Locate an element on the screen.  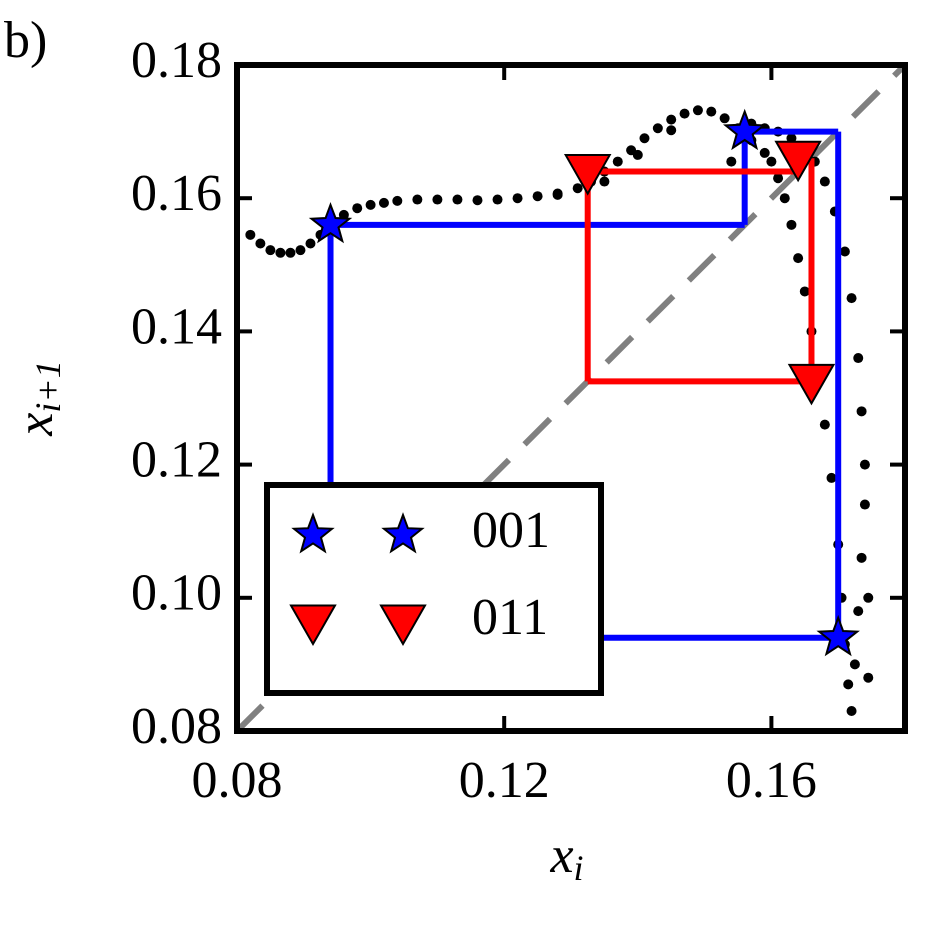
y-tick-label: 0.16 is located at coordinates (176, 193).